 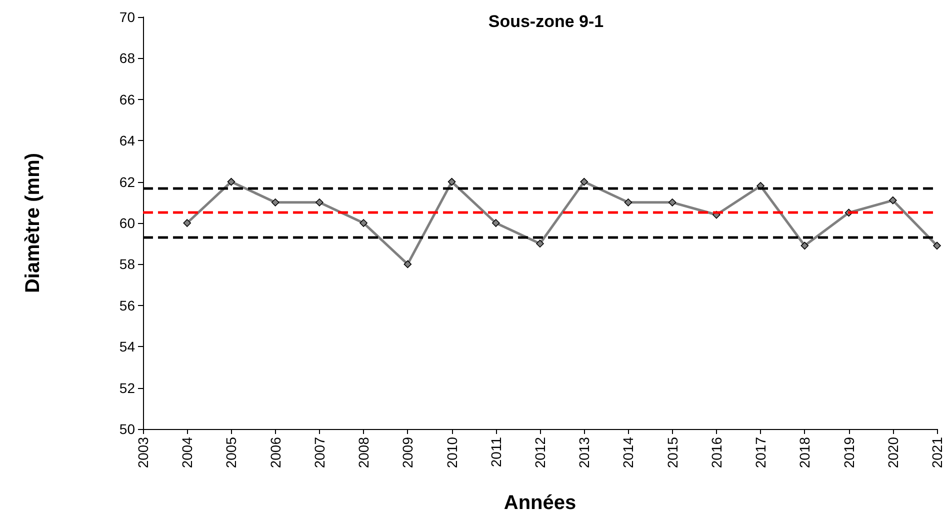 What do you see at coordinates (143, 452) in the screenshot?
I see `x-tick-label: 2003` at bounding box center [143, 452].